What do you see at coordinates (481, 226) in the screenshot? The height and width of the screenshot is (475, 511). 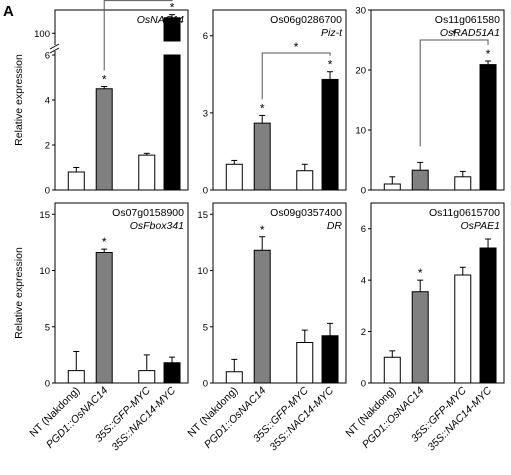 I see `gene-name: OsPAE1` at bounding box center [481, 226].